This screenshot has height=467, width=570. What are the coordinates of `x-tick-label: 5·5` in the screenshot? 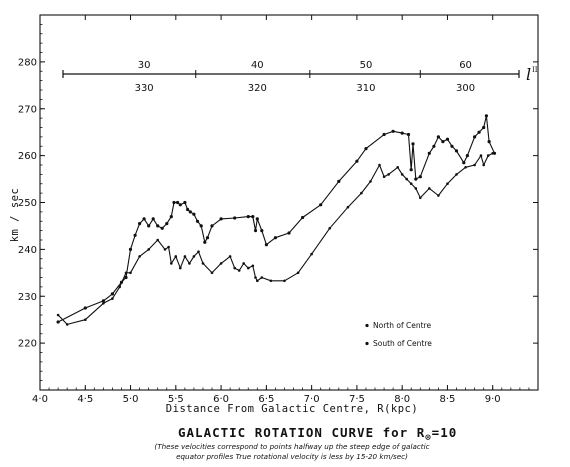 It's located at (176, 399).